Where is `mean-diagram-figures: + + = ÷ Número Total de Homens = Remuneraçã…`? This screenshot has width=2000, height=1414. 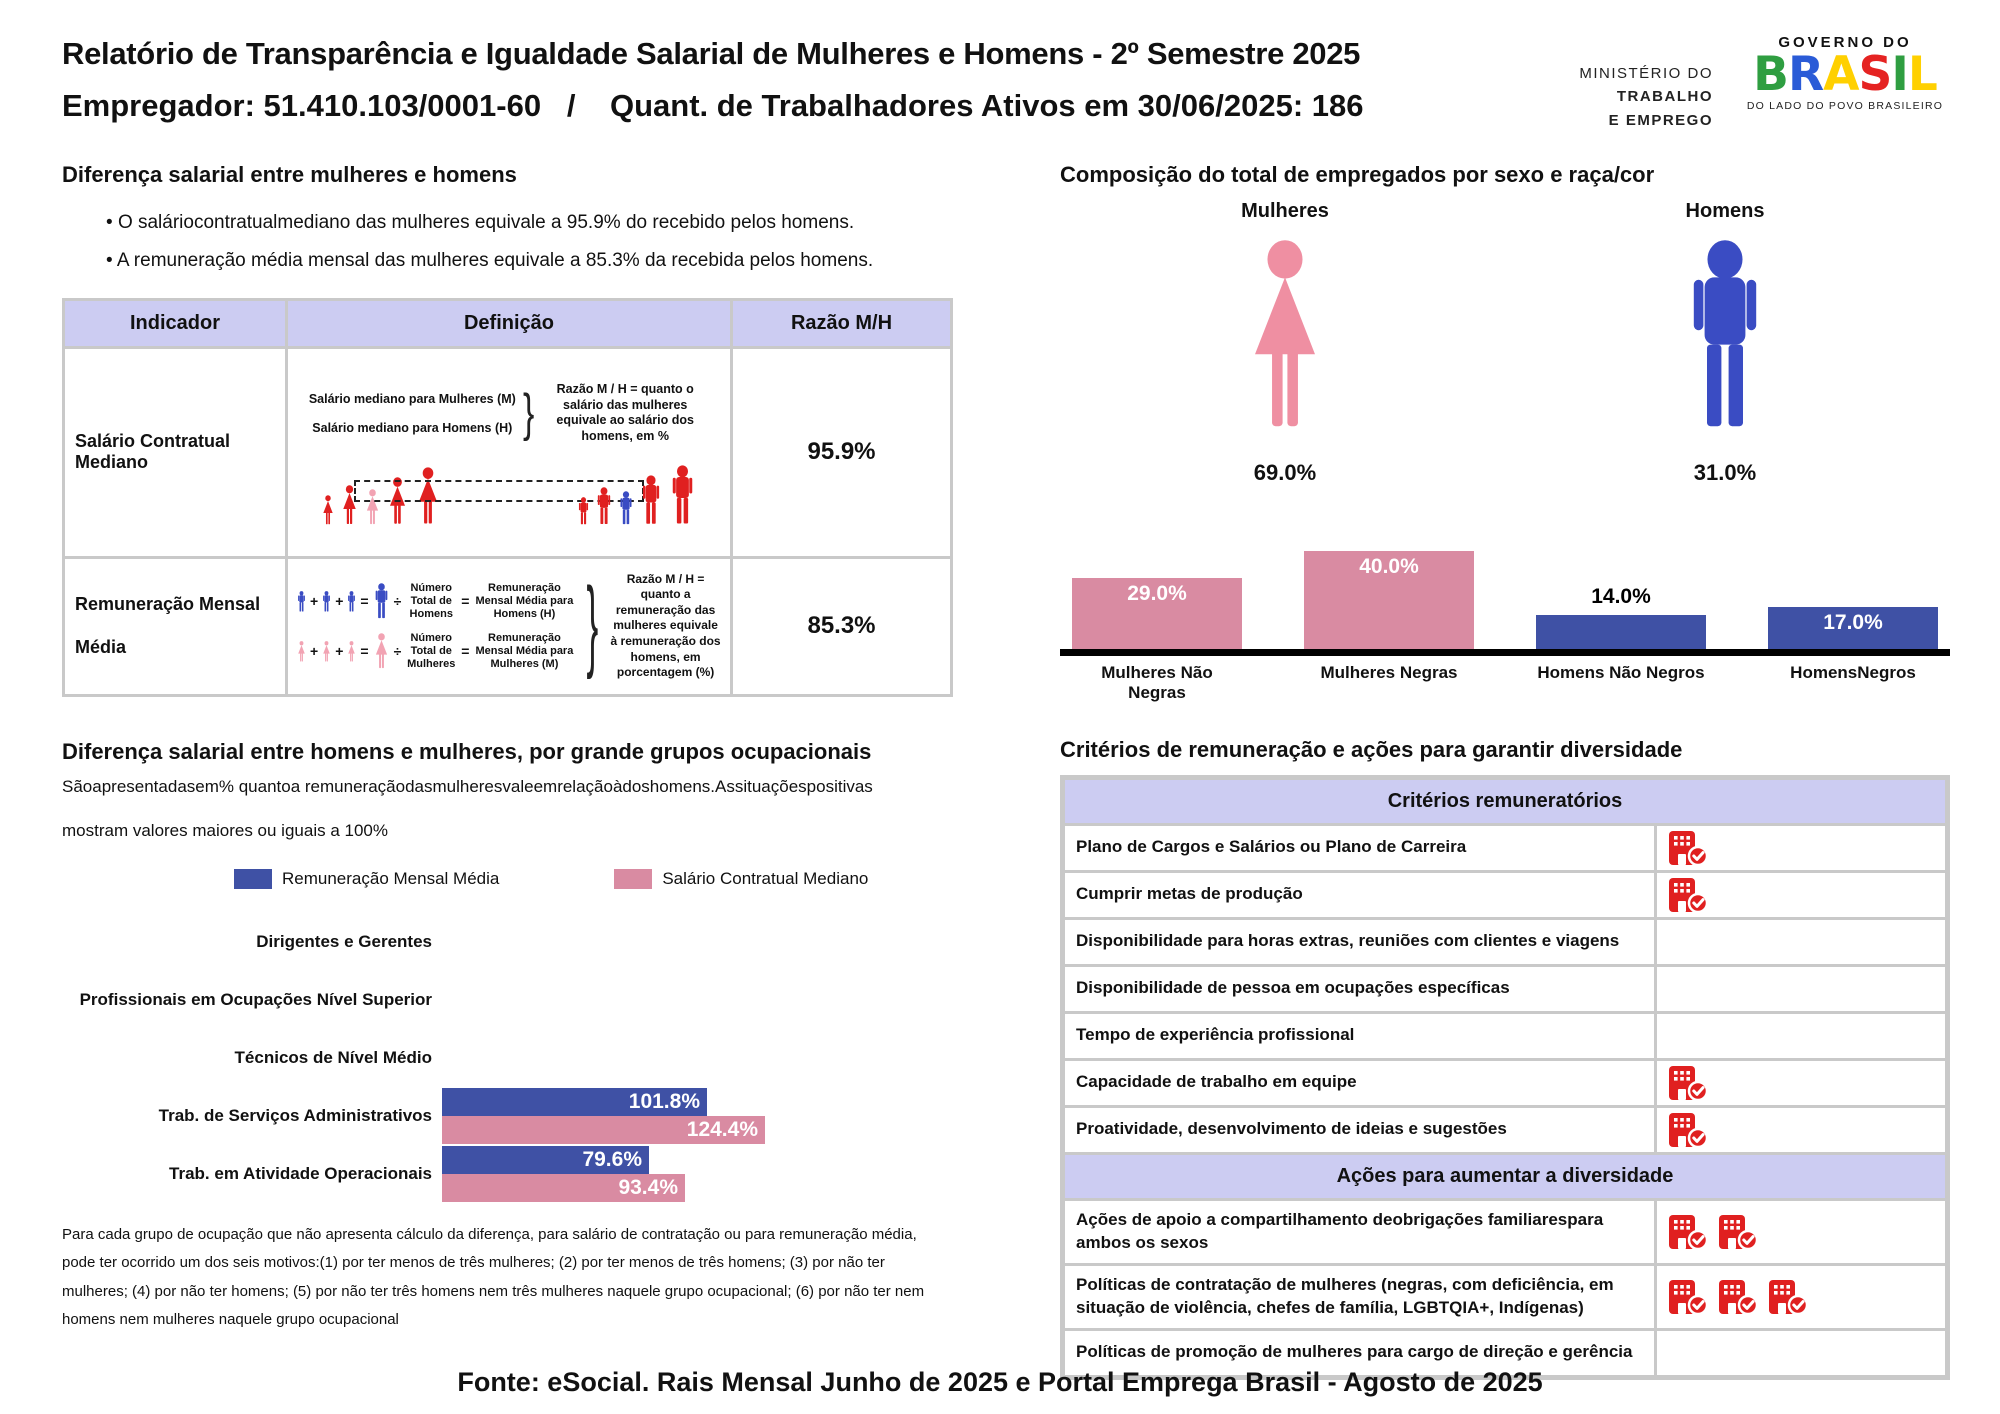
mean-diagram-figures: + + = ÷ Número Total de Homens = Remuneraçã… is located at coordinates (436, 626).